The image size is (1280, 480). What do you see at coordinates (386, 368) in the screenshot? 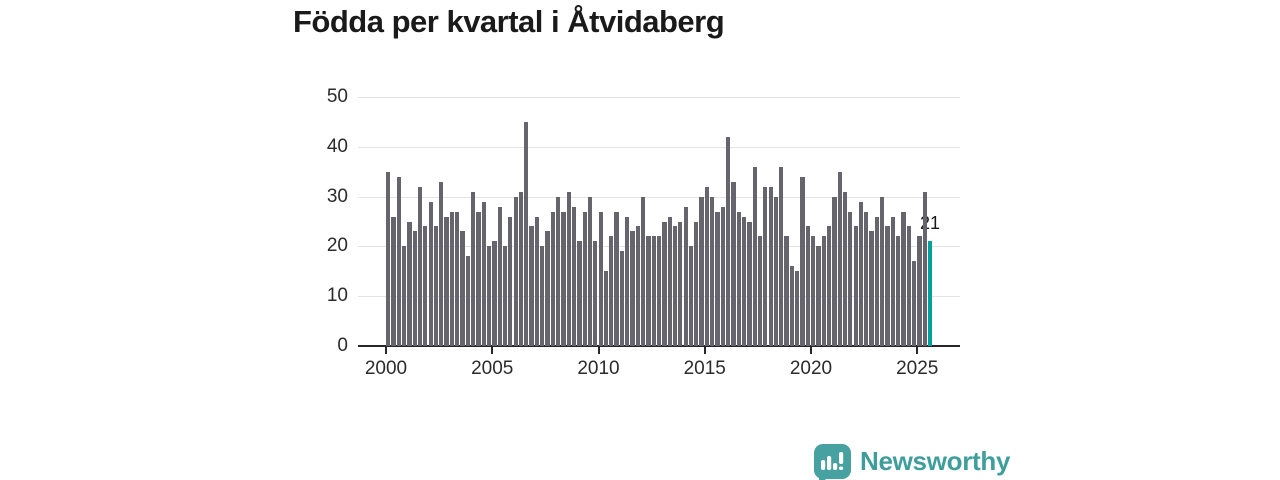
I see `x-axis-tick-label: 2000` at bounding box center [386, 368].